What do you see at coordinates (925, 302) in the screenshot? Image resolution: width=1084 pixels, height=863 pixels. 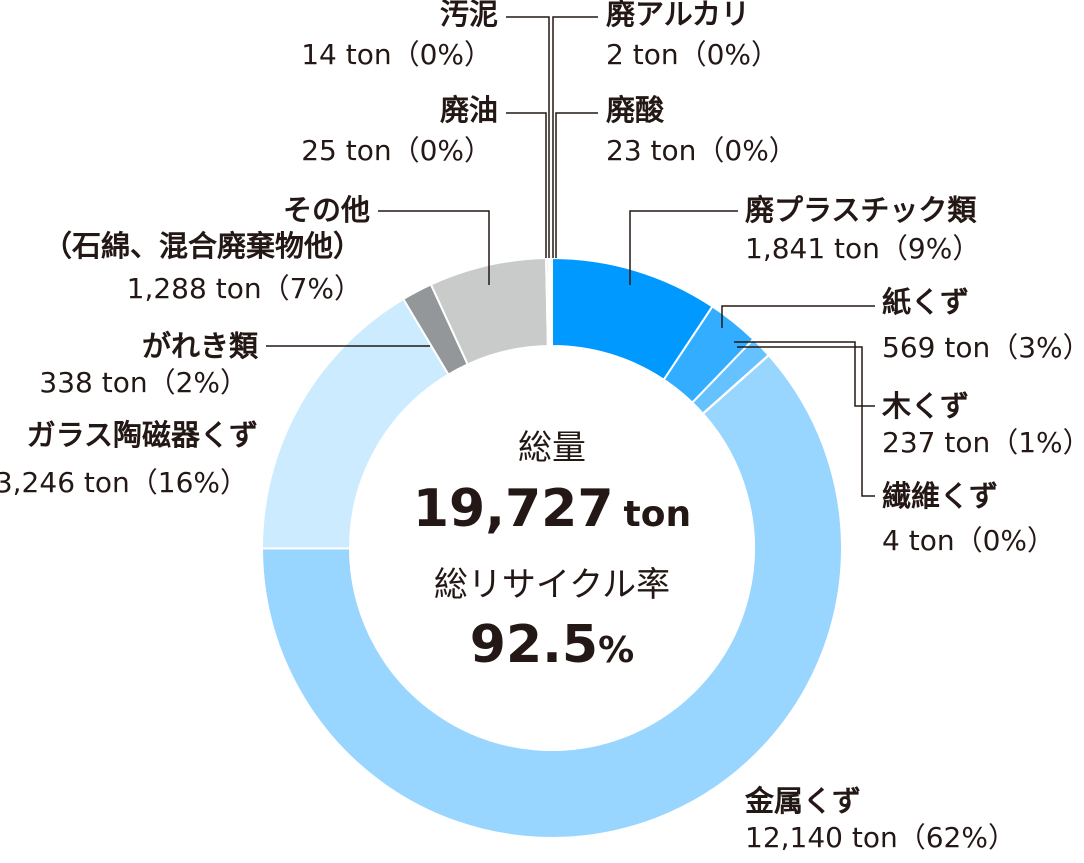 I see `slice-name-label-1: 紙くず` at bounding box center [925, 302].